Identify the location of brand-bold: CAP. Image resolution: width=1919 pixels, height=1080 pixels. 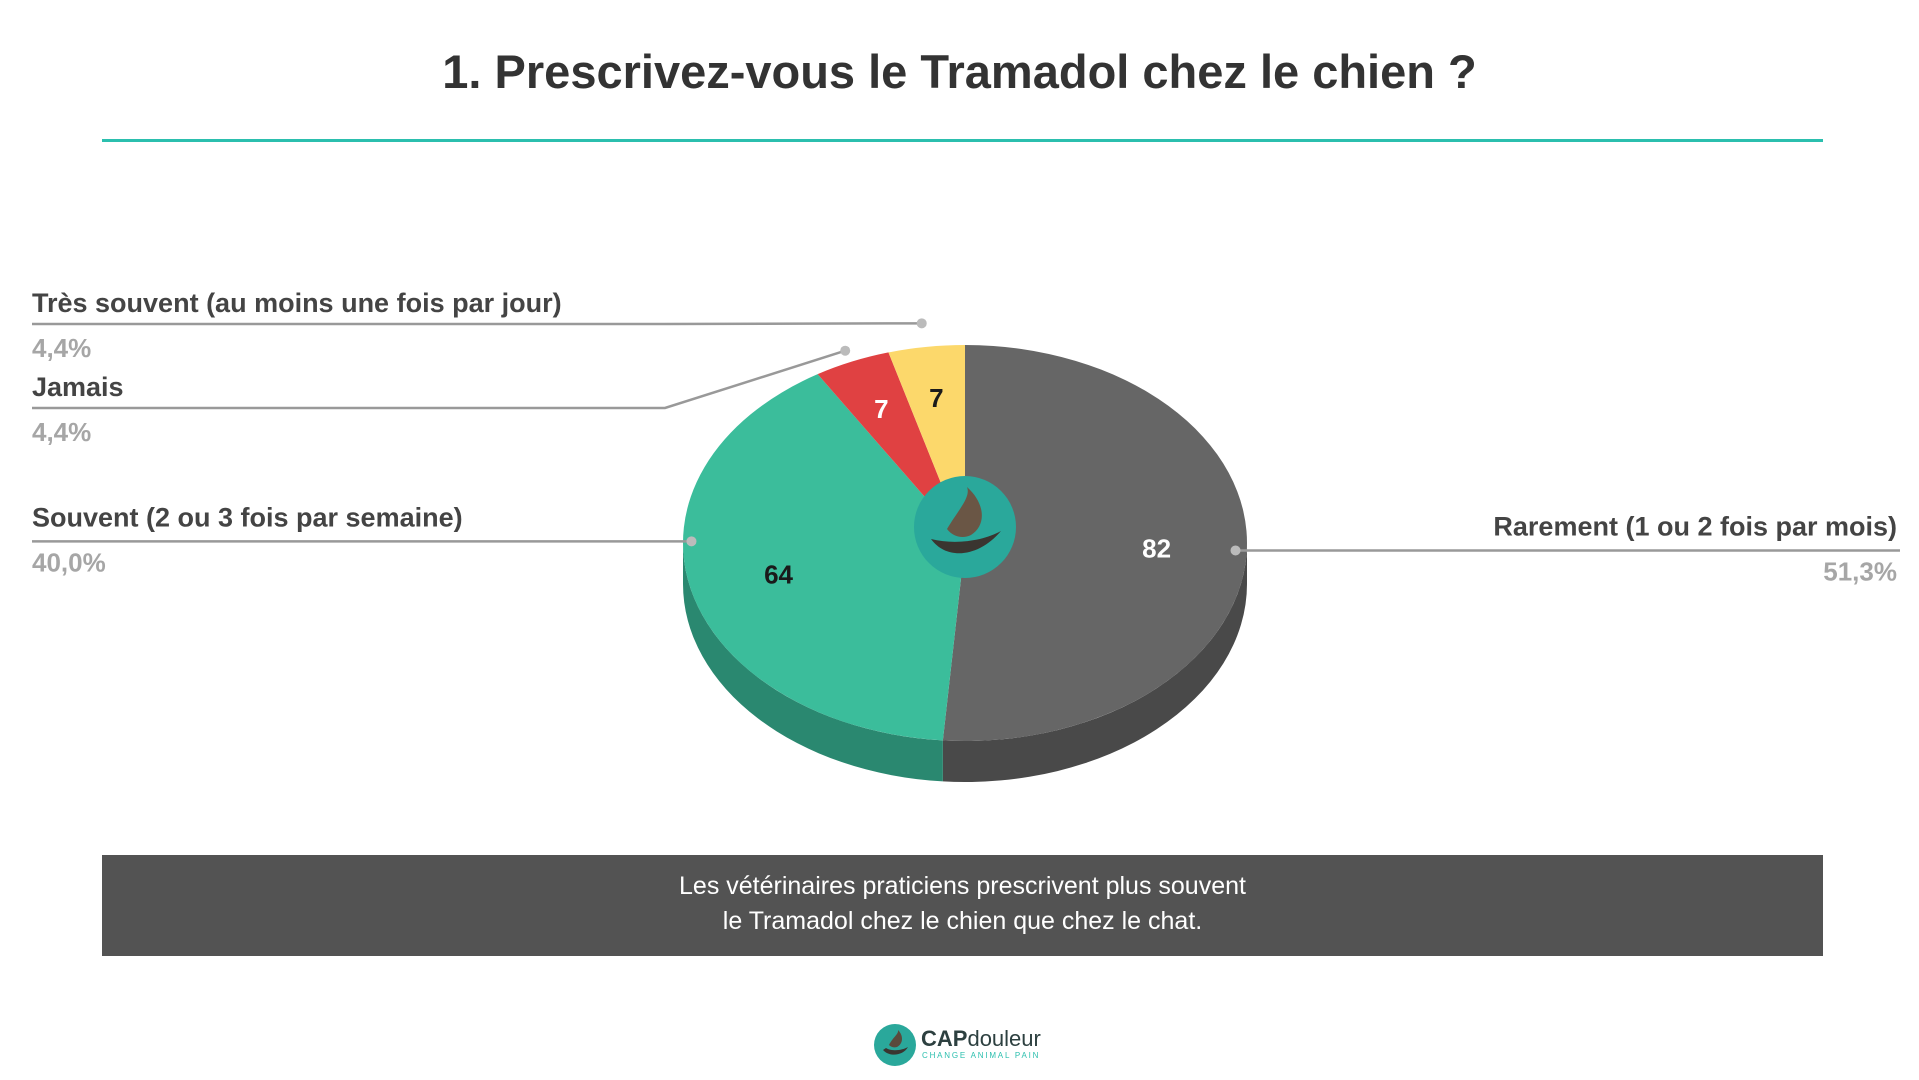
(944, 1038).